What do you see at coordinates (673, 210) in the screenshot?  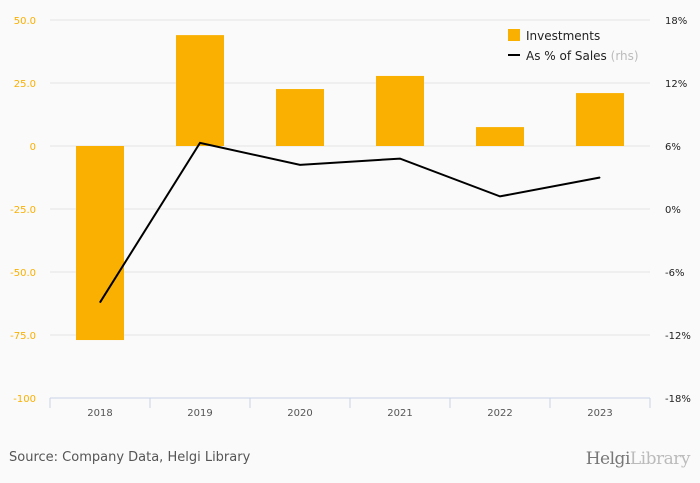 I see `right-tick-label: 0%` at bounding box center [673, 210].